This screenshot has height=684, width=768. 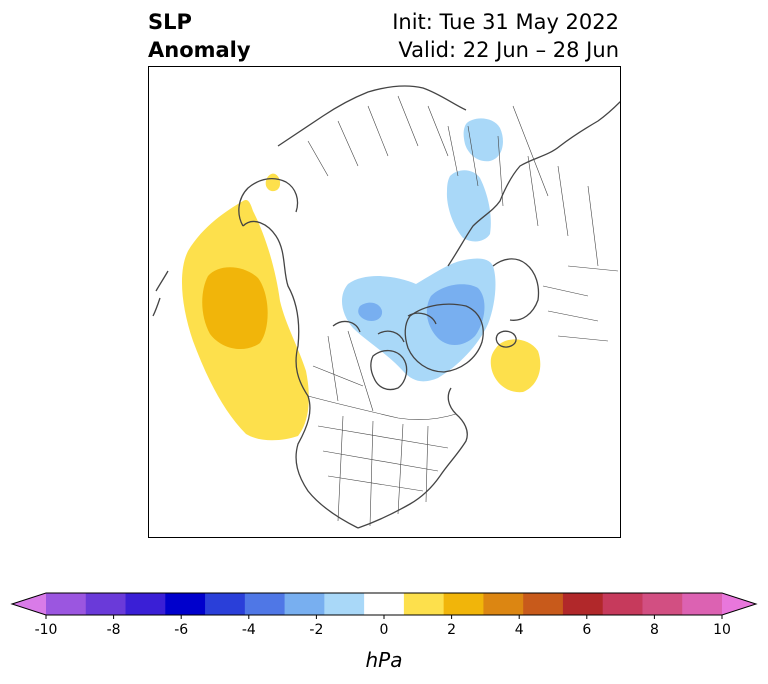 I want to click on colorbar: -10 -8 -6 -4 -2 0 2 4 6 8 10 hPa, so click(x=384, y=632).